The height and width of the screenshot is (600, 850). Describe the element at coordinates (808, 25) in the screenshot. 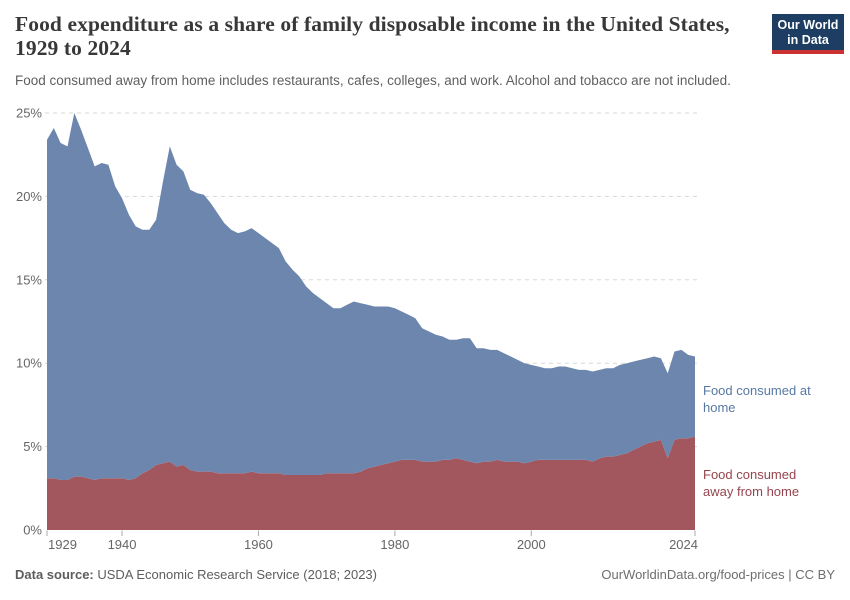

I see `owid-logo-line1: Our World` at that location.